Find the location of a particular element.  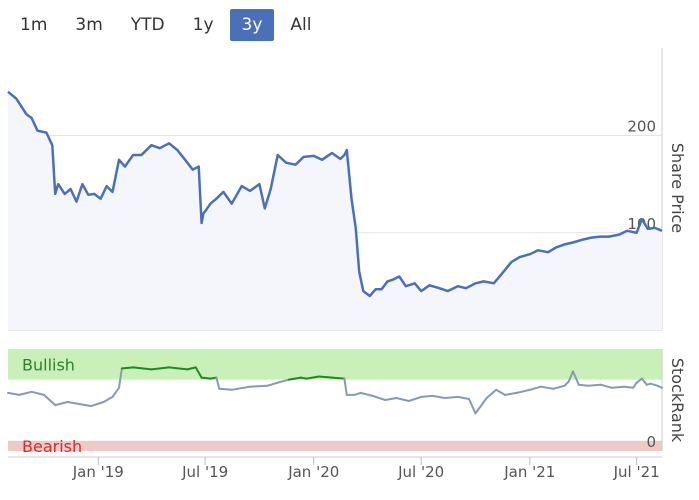

rank-tick-label: 0 is located at coordinates (651, 442).